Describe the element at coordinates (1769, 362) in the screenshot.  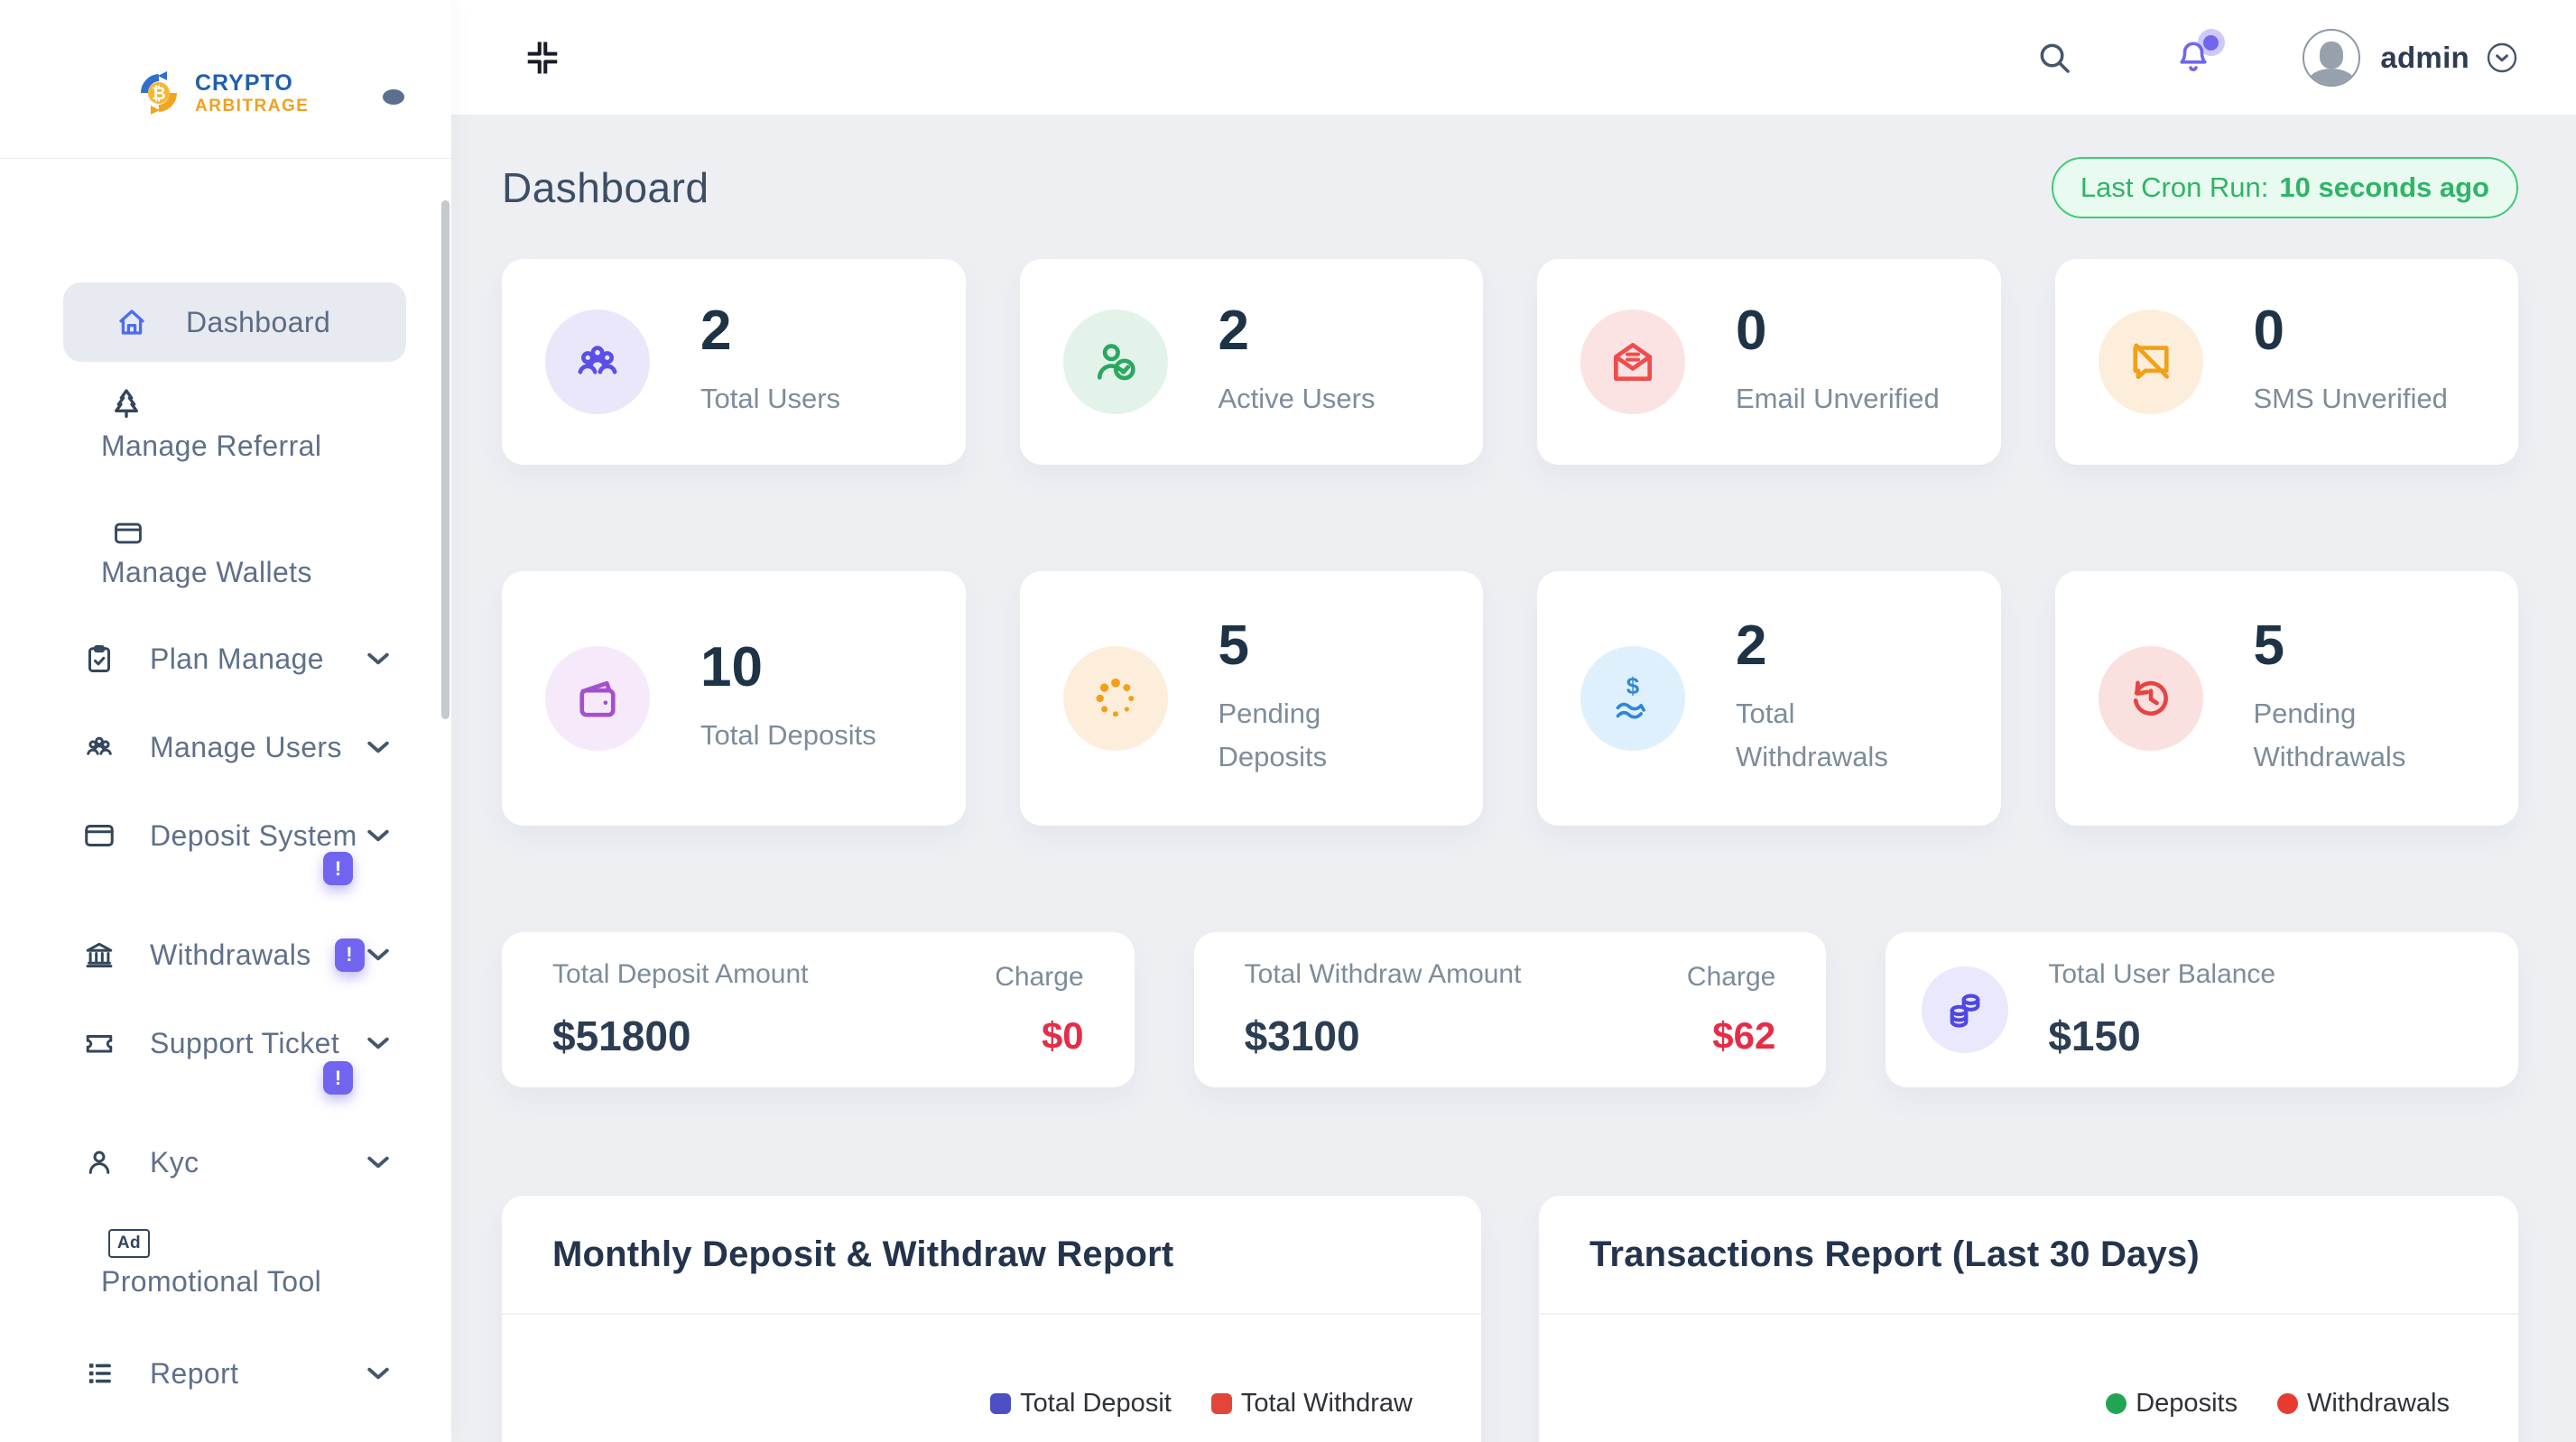
I see `stat-card-email-unverified: 0 Email Unverified` at that location.